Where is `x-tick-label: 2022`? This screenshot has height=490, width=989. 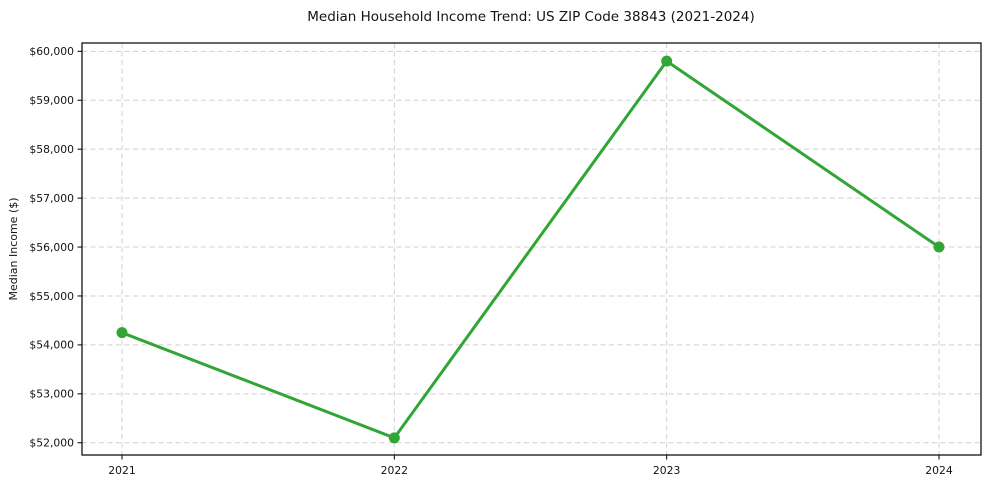 x-tick-label: 2022 is located at coordinates (394, 470).